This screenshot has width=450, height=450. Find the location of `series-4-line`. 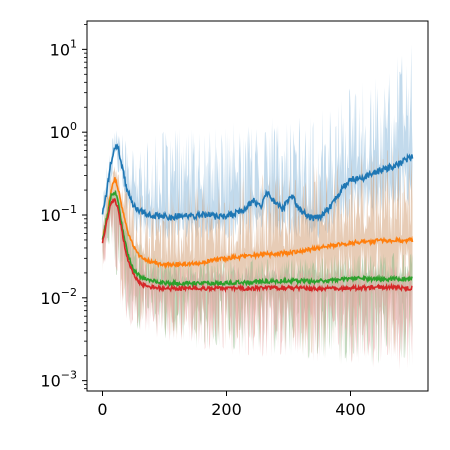

series-4-line is located at coordinates (257, 246).